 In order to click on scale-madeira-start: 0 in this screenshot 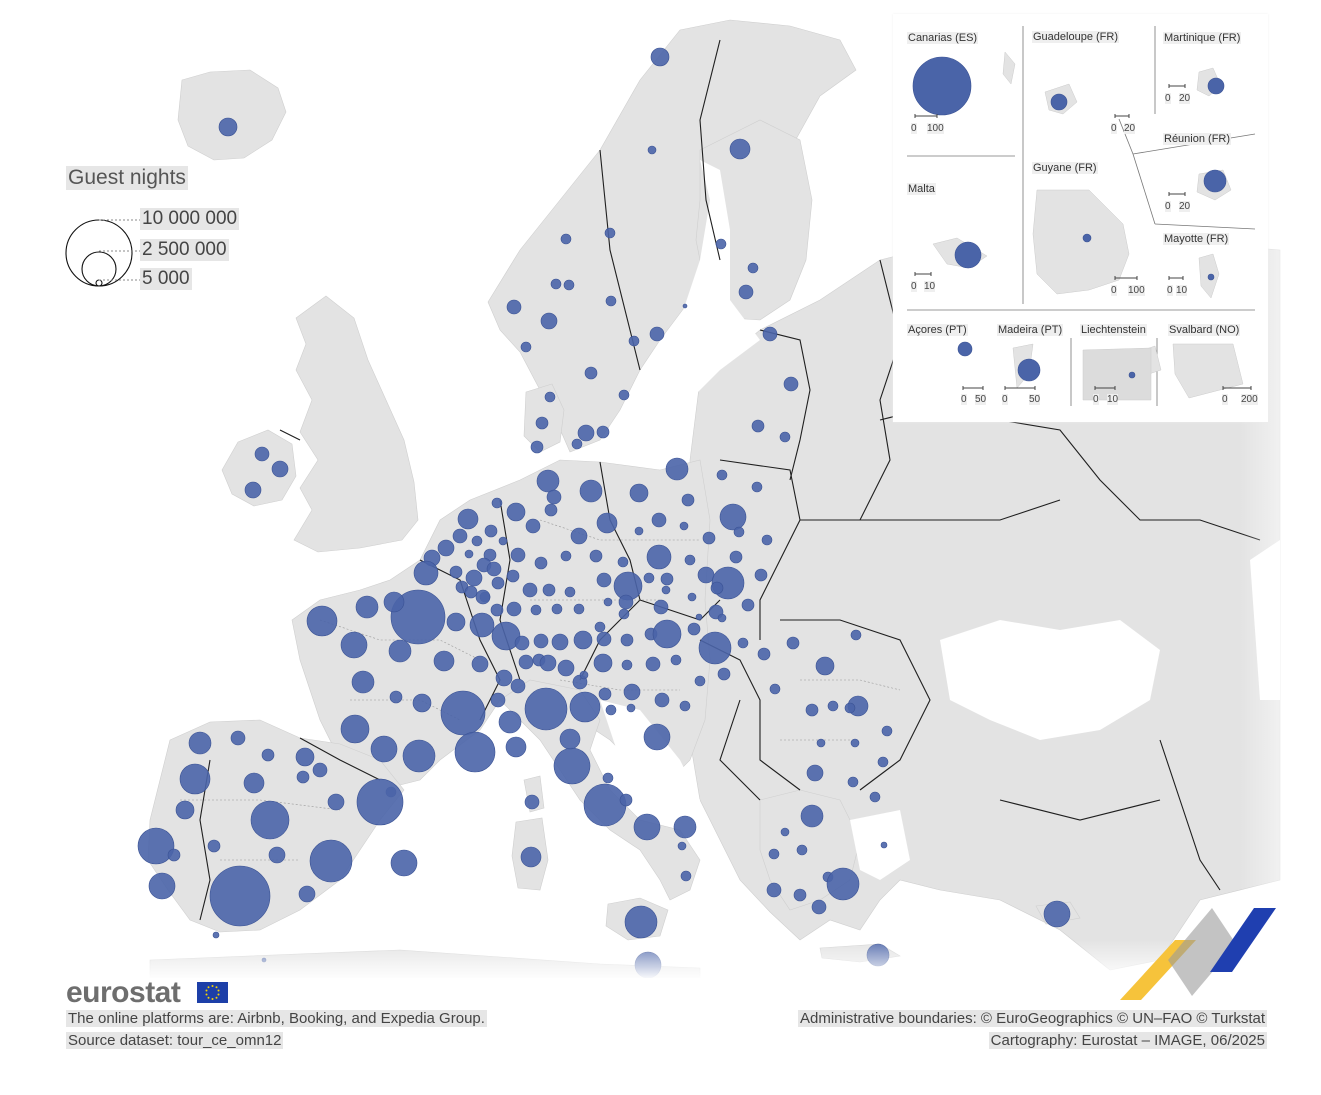, I will do `click(1005, 399)`.